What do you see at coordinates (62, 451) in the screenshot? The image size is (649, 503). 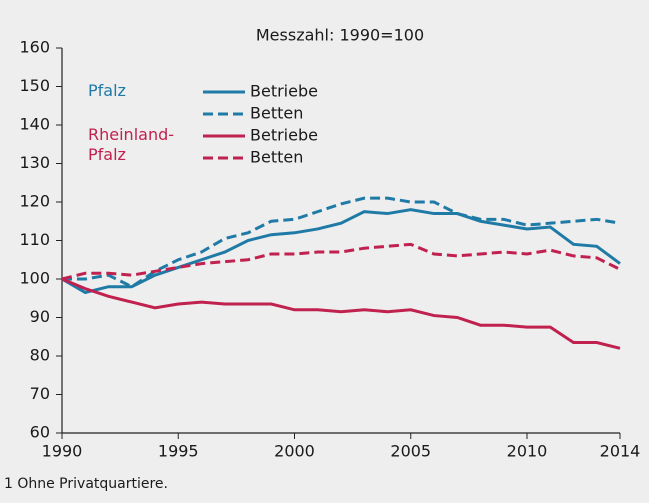 I see `x-tick-label: 1990` at bounding box center [62, 451].